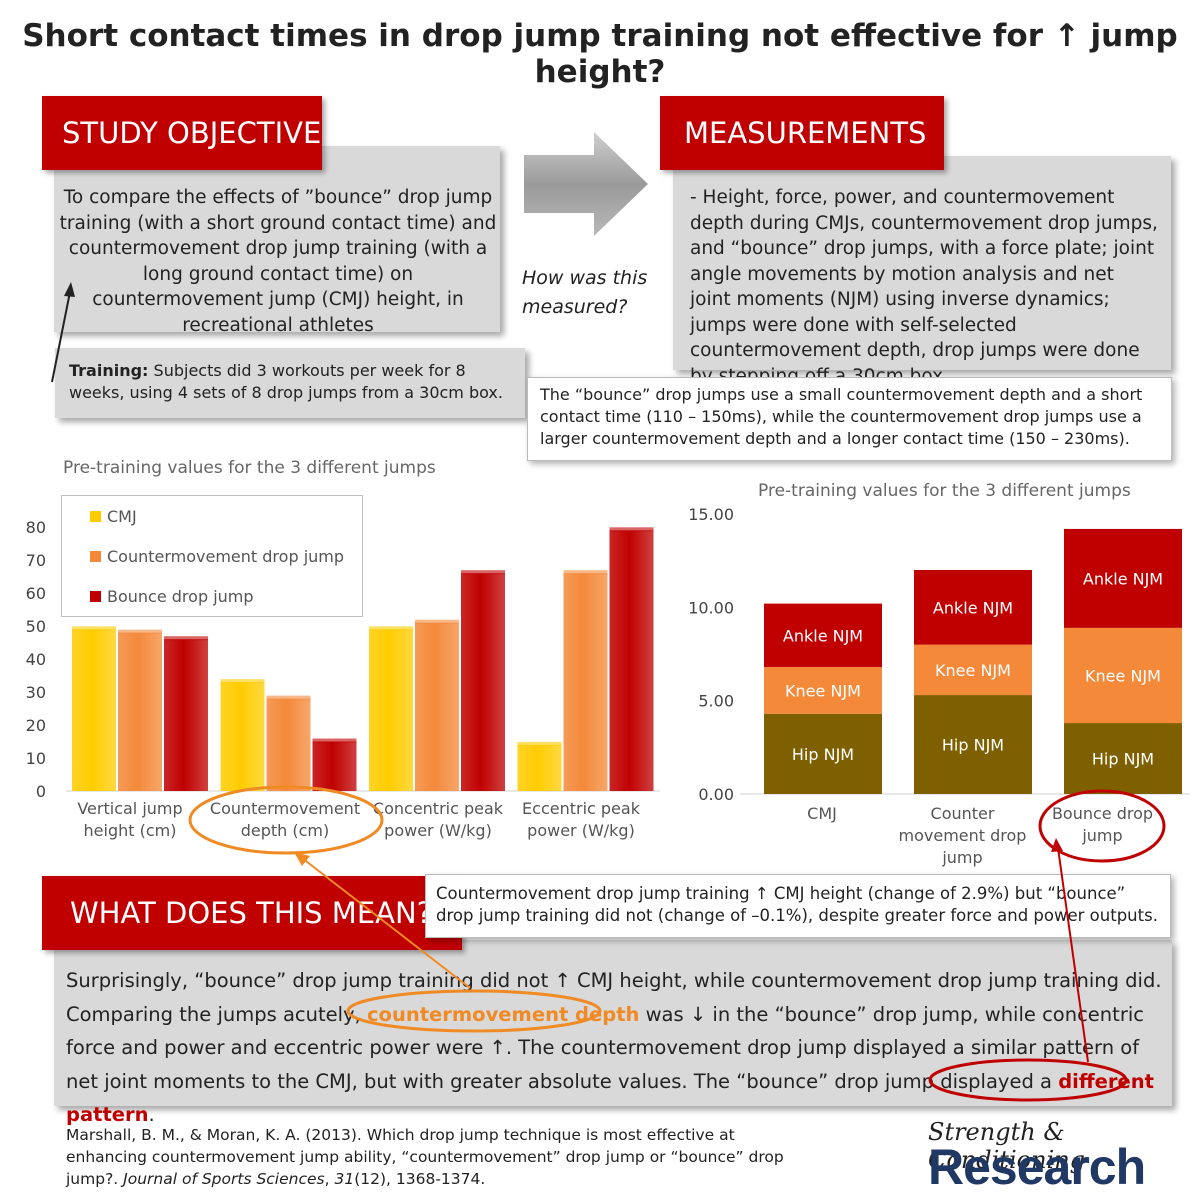 Image resolution: width=1200 pixels, height=1200 pixels. What do you see at coordinates (36, 659) in the screenshot?
I see `left-y-tick-4: 40` at bounding box center [36, 659].